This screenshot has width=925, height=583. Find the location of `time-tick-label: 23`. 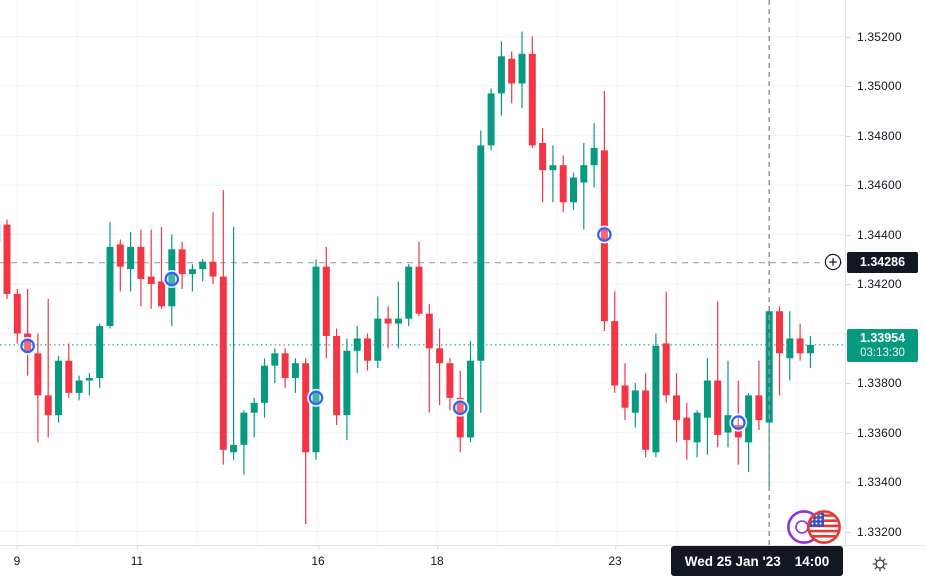

time-tick-label: 23 is located at coordinates (615, 557).